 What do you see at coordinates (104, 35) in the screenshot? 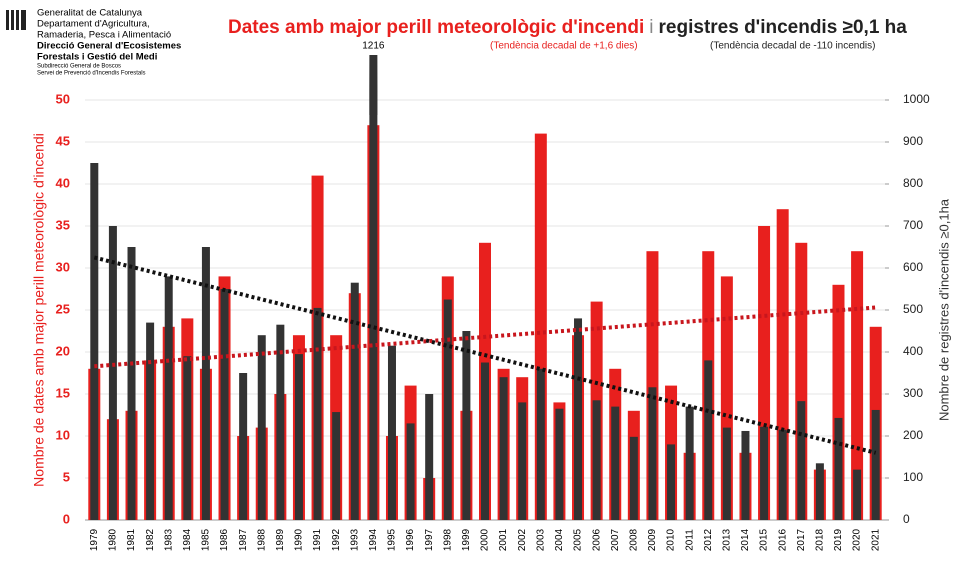
I see `org-line: Ramaderia, Pesca i Alimentació` at bounding box center [104, 35].